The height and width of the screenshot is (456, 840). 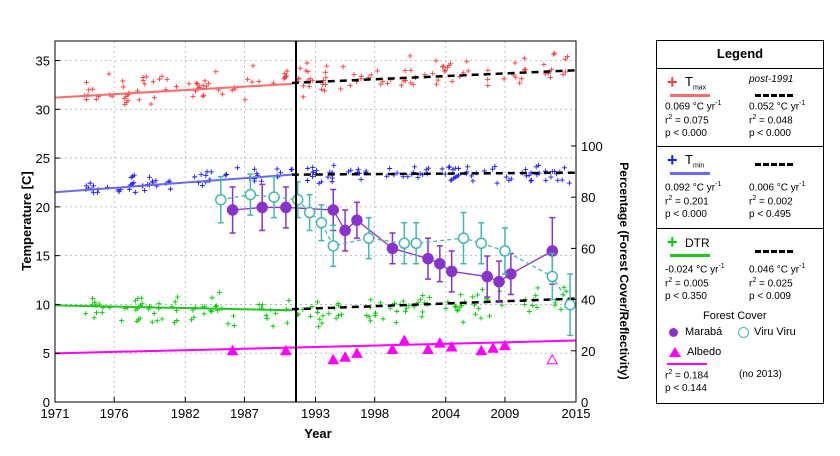 What do you see at coordinates (770, 214) in the screenshot?
I see `tmin-post-p: p < 0.495` at bounding box center [770, 214].